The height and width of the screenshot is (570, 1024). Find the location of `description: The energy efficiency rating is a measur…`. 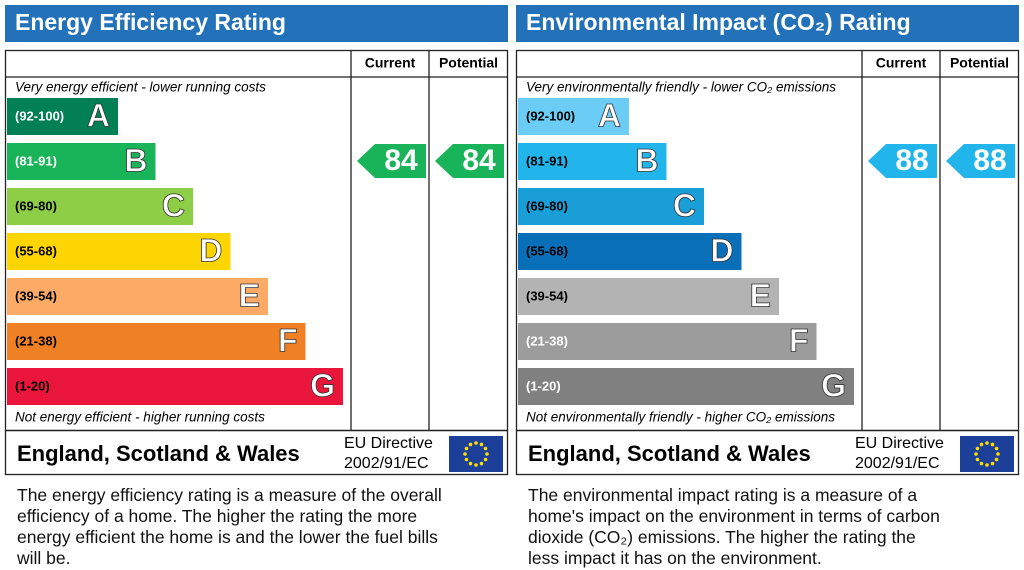

description: The energy efficiency rating is a measur… is located at coordinates (229, 526).